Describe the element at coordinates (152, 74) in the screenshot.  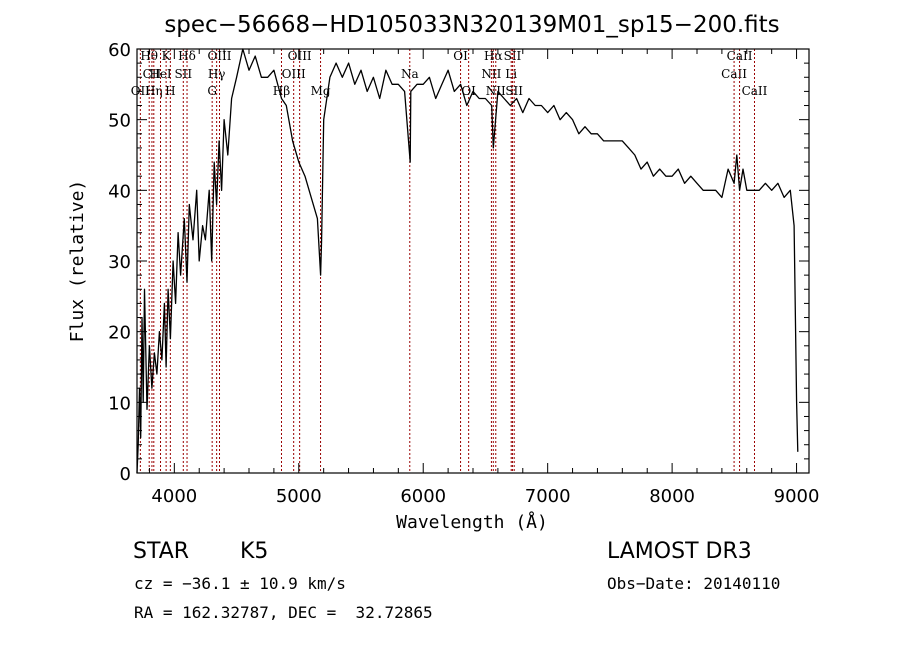
I see `reference-line-label: CII` at that location.